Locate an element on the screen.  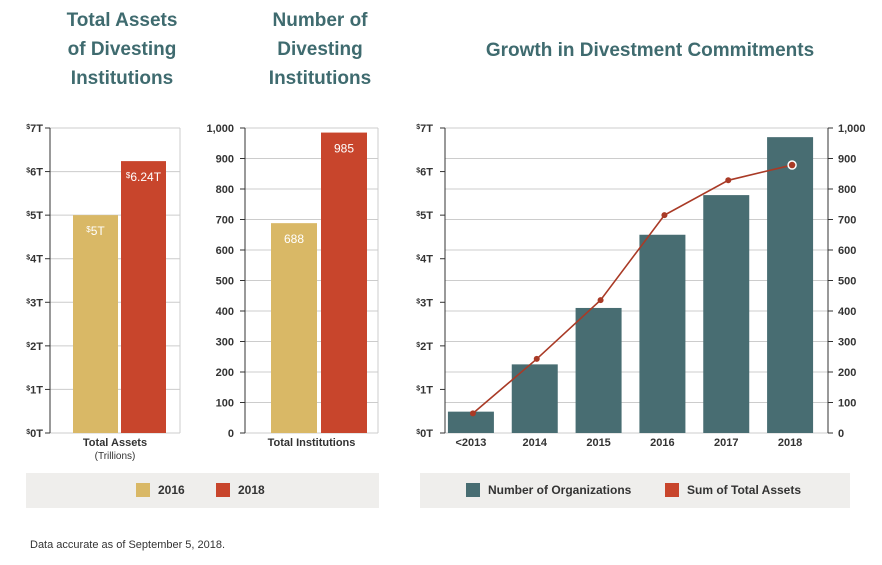
y-left-tick-label: $2T is located at coordinates (424, 347).